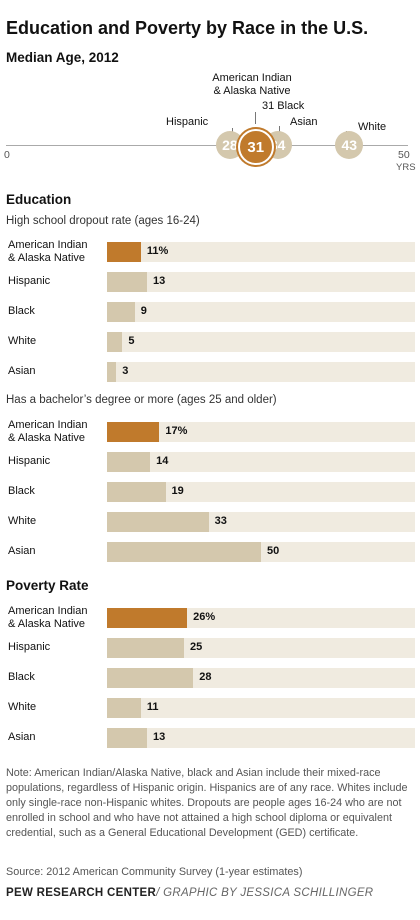  Describe the element at coordinates (103, 221) in the screenshot. I see `dropout-subtitle: High school dropout rate (ages 16-24)` at that location.